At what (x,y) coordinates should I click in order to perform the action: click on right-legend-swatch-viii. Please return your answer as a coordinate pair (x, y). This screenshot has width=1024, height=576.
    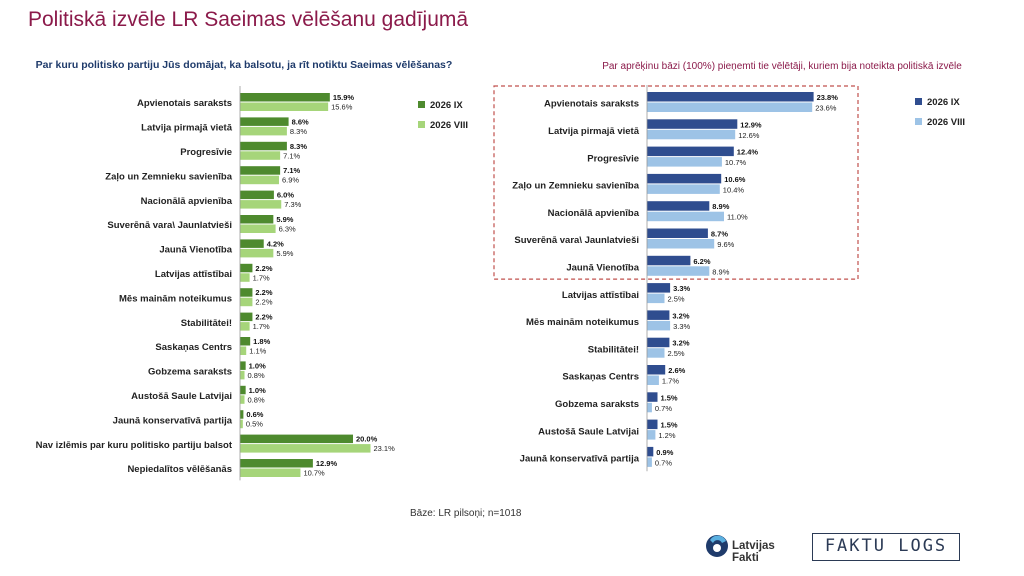
    Looking at the image, I should click on (918, 121).